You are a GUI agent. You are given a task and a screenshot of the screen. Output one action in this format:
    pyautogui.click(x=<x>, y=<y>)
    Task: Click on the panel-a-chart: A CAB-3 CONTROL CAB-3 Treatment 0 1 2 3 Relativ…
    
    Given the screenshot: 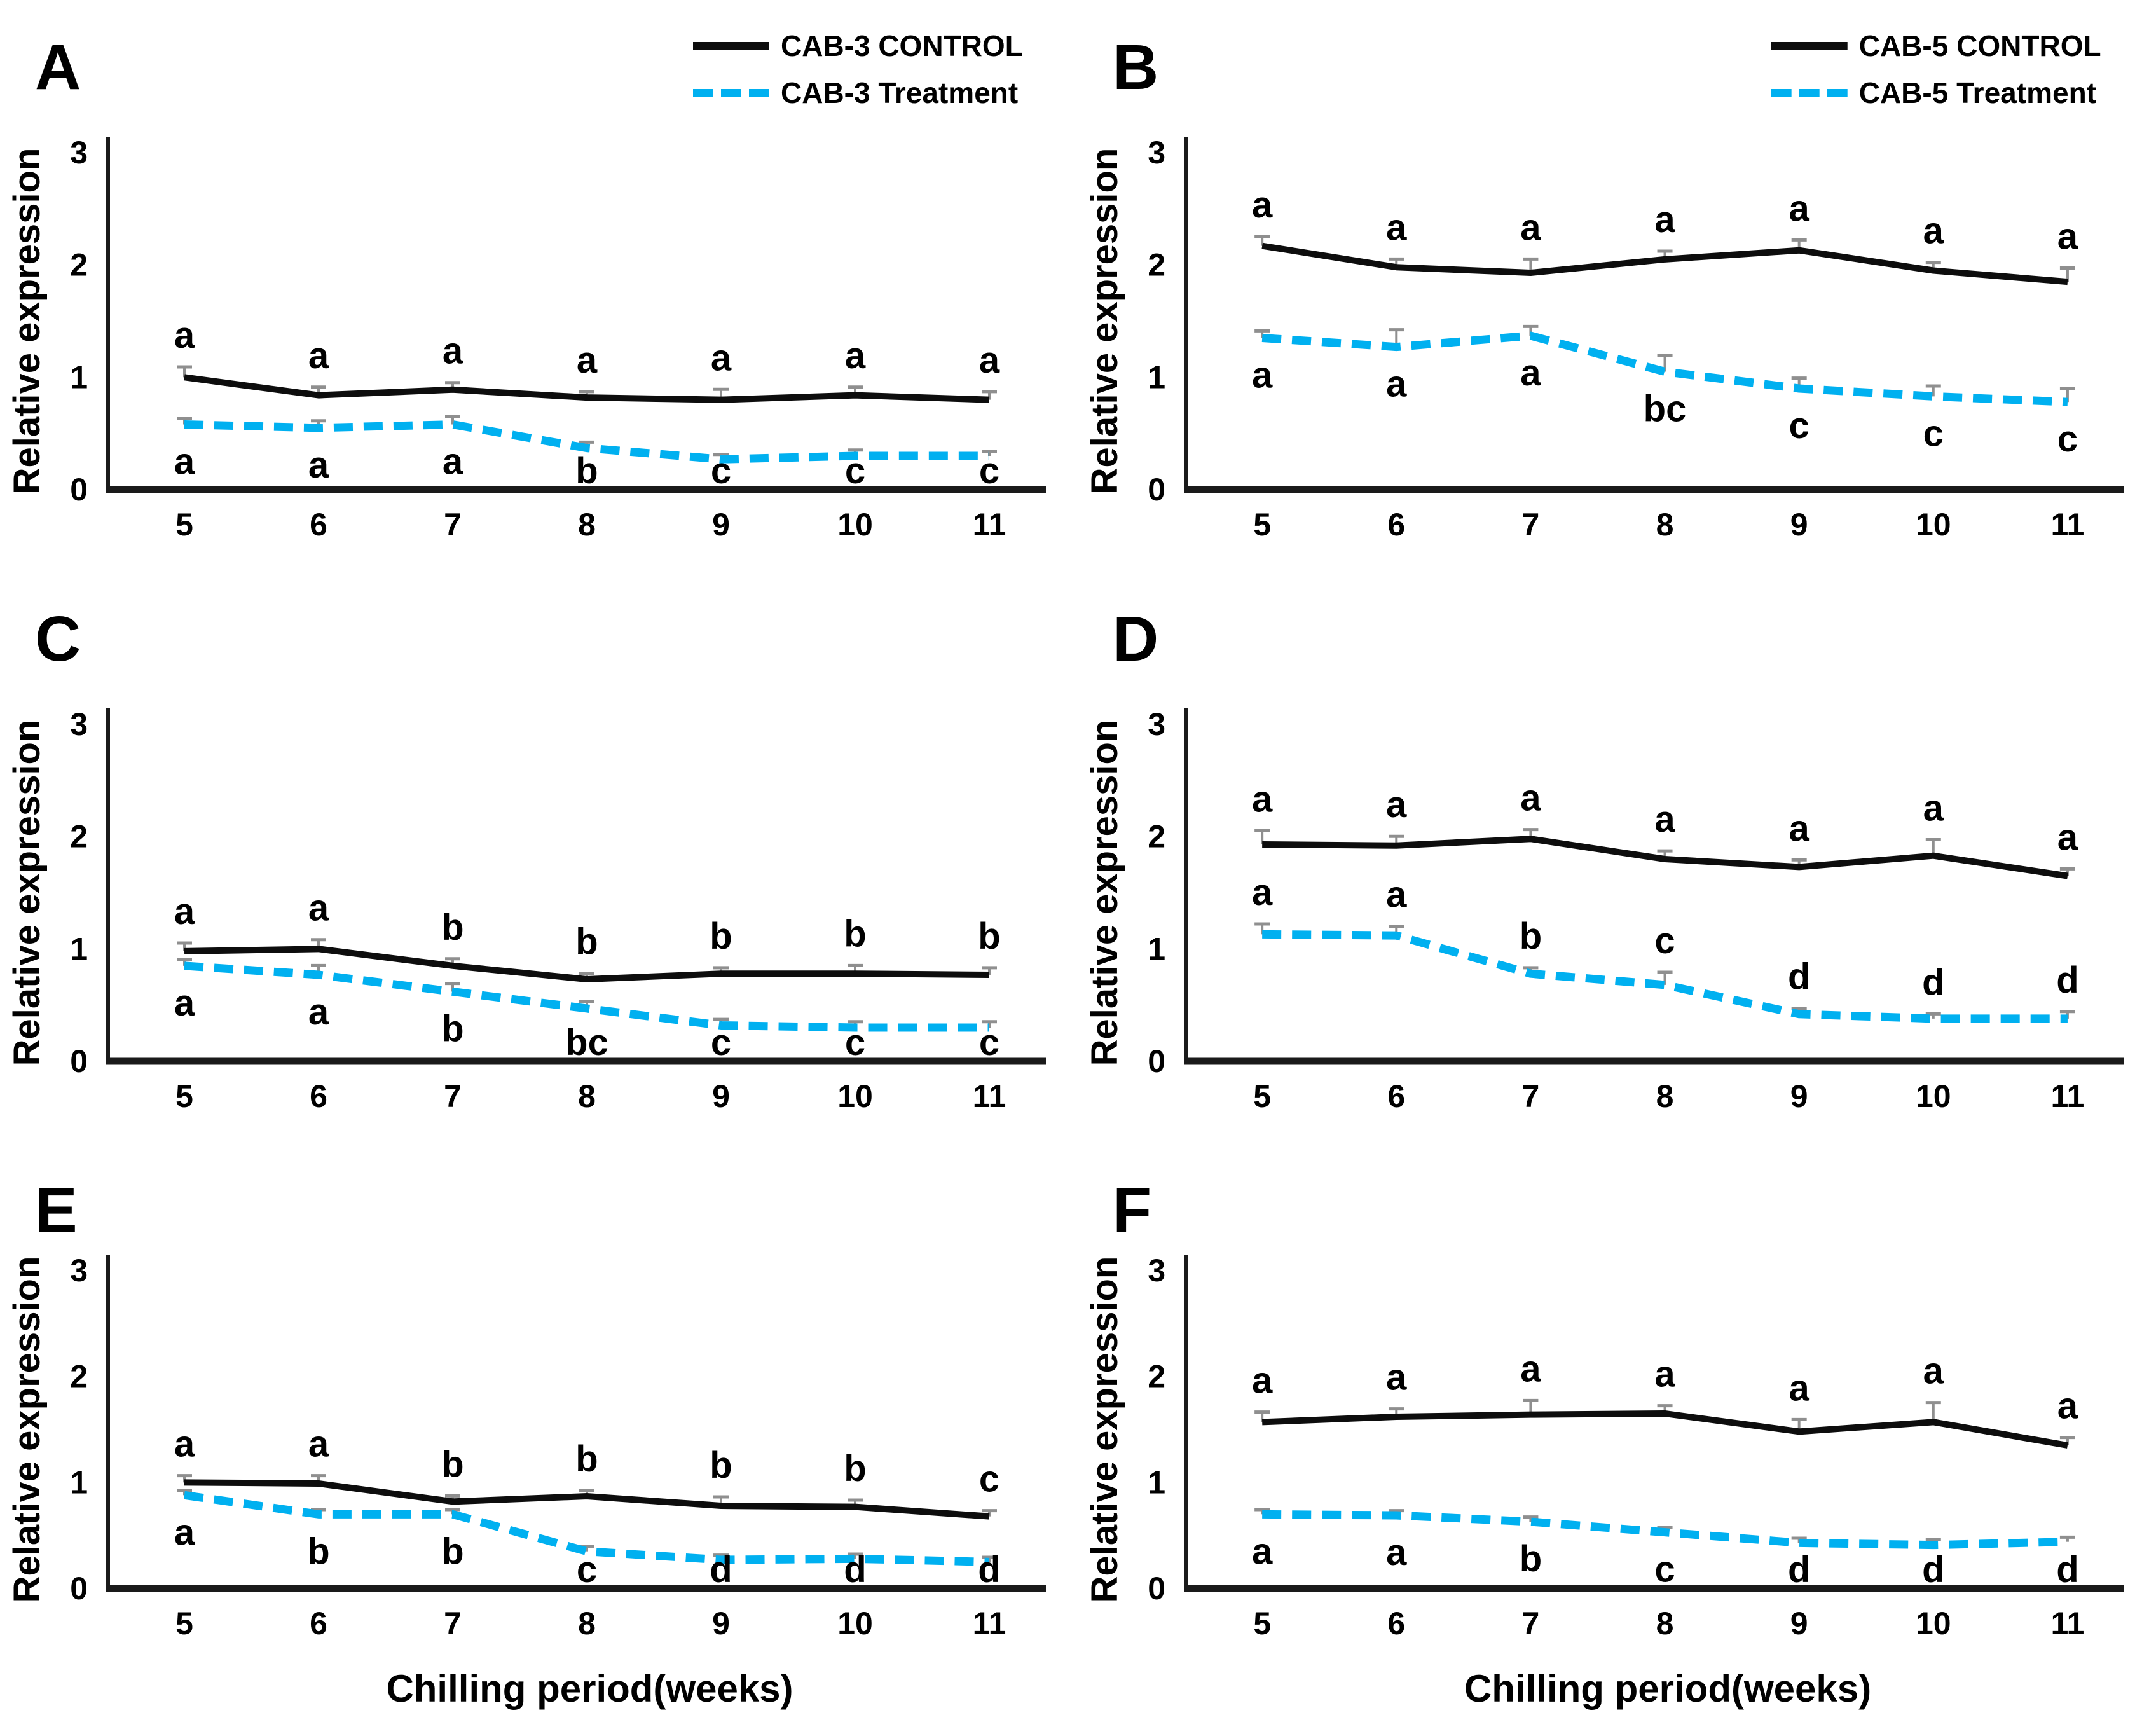 What is the action you would take?
    pyautogui.click(x=526, y=285)
    